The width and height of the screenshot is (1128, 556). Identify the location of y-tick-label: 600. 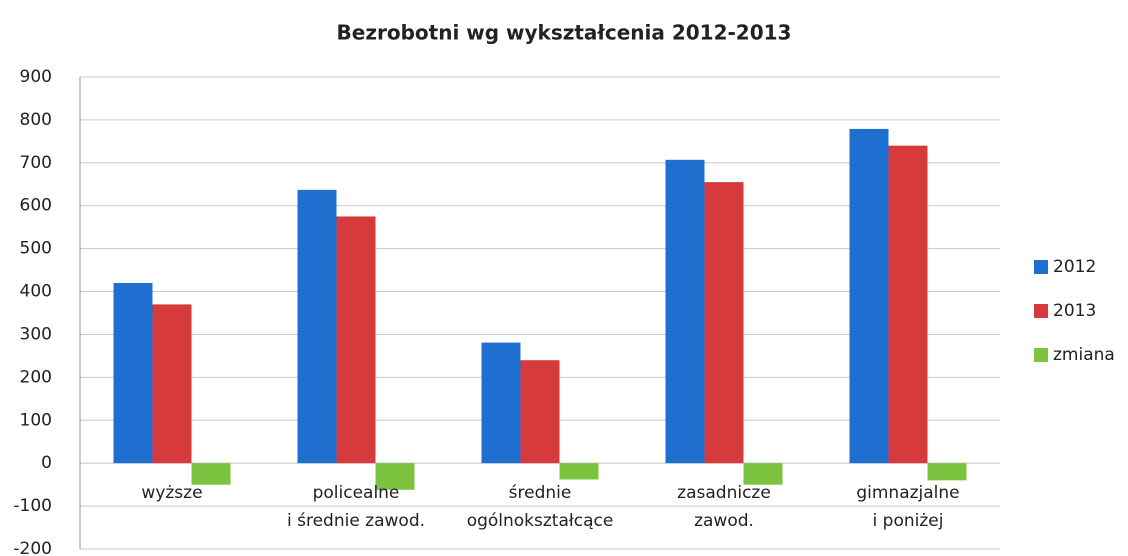
(36, 206).